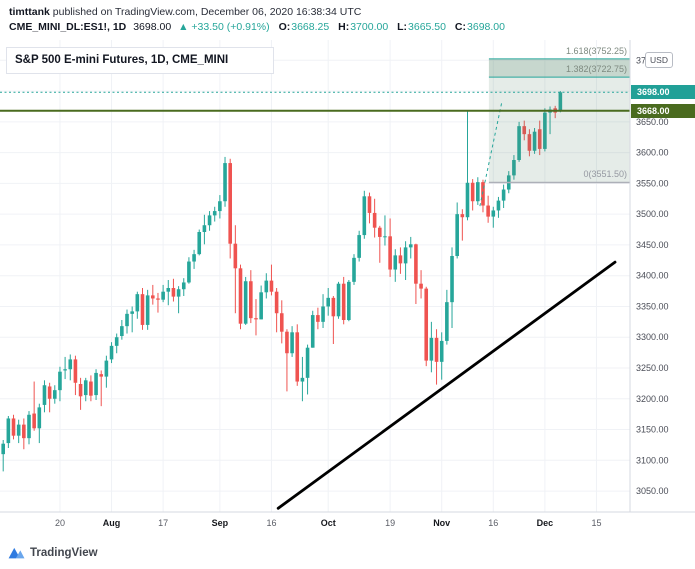 This screenshot has height=569, width=695. I want to click on svg-text: 3450.00, so click(652, 245).